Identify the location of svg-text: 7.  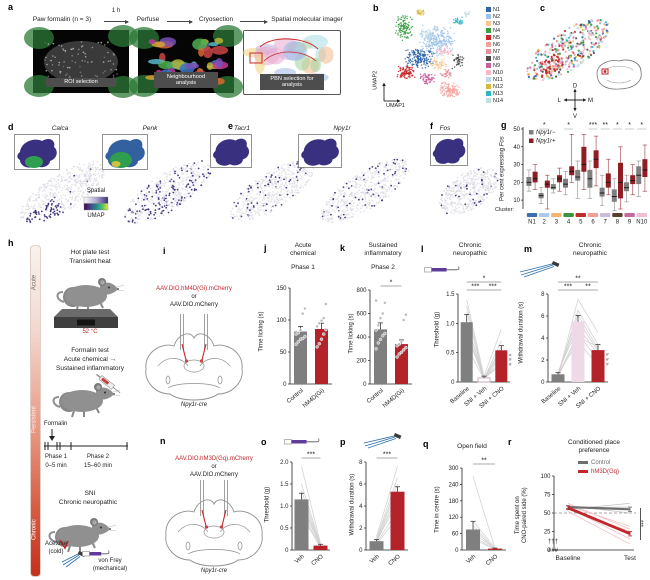
(606, 223).